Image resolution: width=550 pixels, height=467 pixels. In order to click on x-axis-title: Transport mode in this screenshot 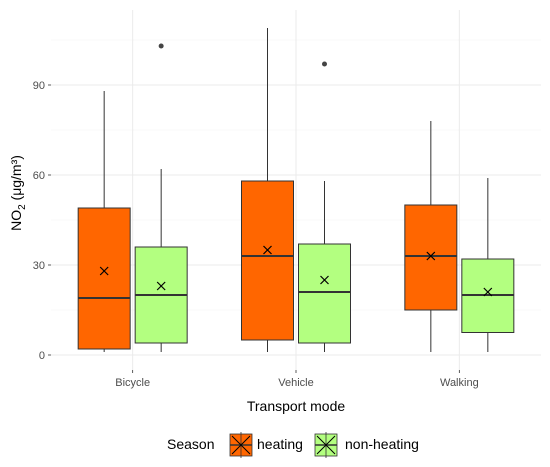, I will do `click(296, 406)`.